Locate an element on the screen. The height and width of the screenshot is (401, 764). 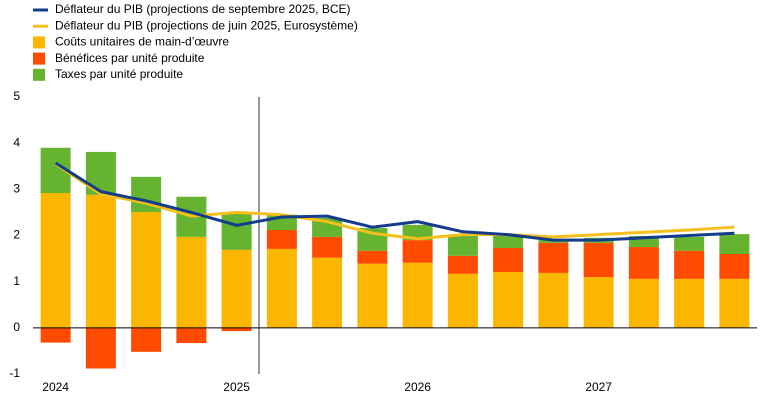
legend-label: Coûts unitaires de main-d’œuvre is located at coordinates (142, 42).